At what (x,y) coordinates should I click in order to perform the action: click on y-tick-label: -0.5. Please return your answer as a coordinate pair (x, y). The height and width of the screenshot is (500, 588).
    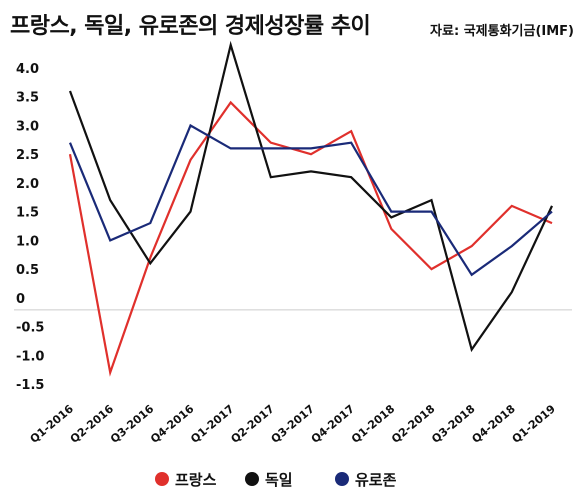
    Looking at the image, I should click on (30, 328).